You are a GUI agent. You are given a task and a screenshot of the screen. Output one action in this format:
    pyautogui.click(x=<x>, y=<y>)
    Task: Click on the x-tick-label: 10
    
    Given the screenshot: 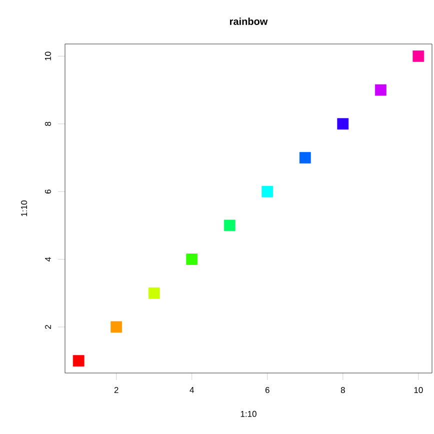 What is the action you would take?
    pyautogui.click(x=418, y=390)
    